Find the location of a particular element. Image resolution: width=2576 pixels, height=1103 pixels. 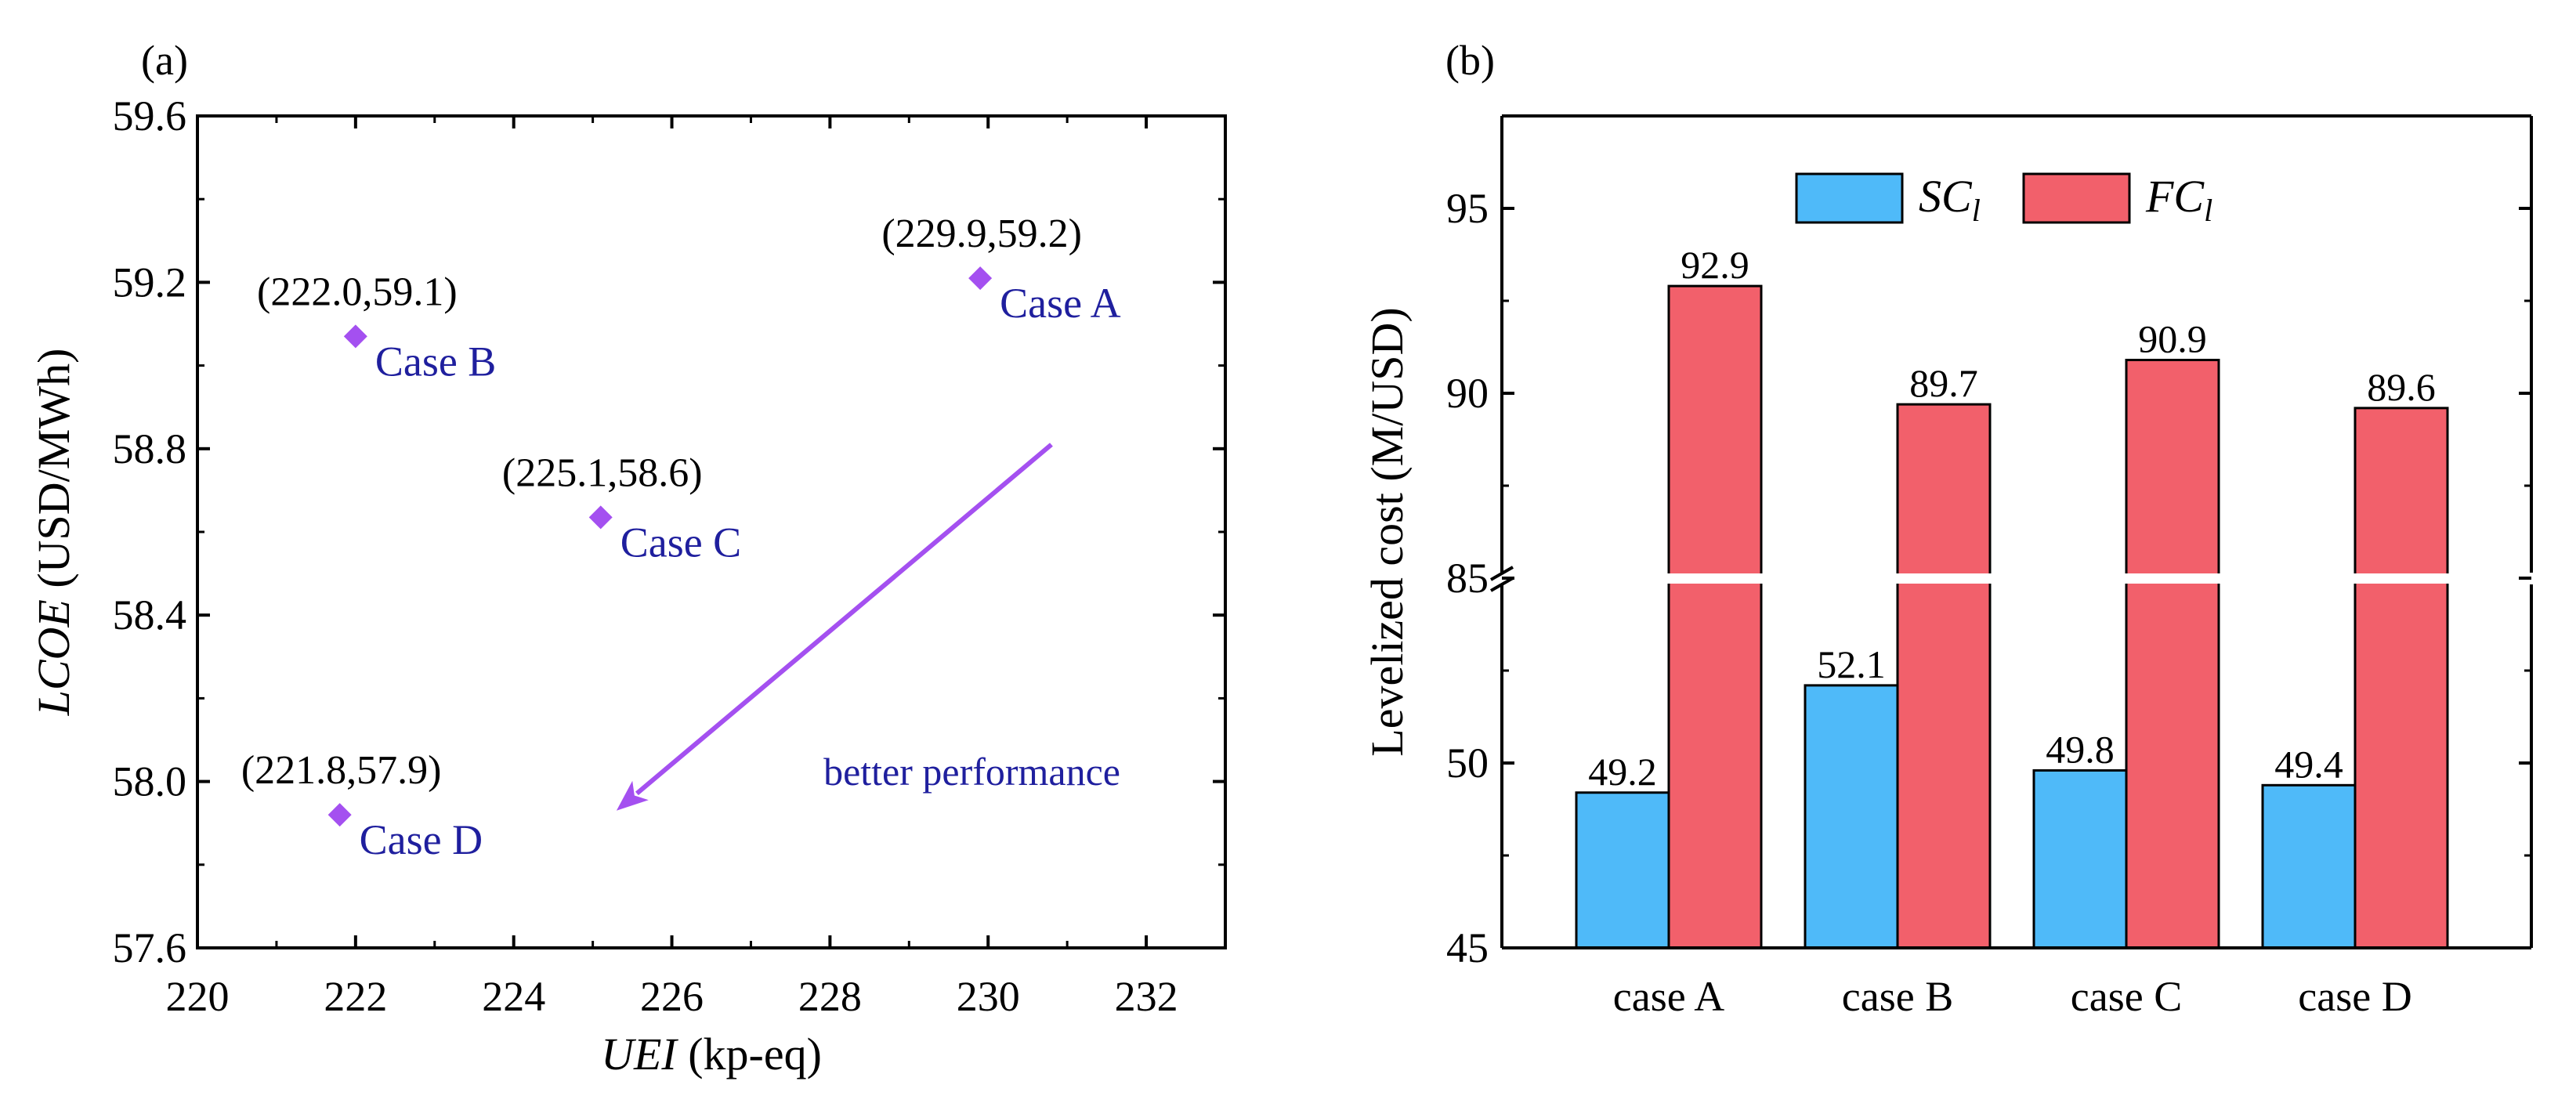

bar-sc-case-c is located at coordinates (2080, 858).